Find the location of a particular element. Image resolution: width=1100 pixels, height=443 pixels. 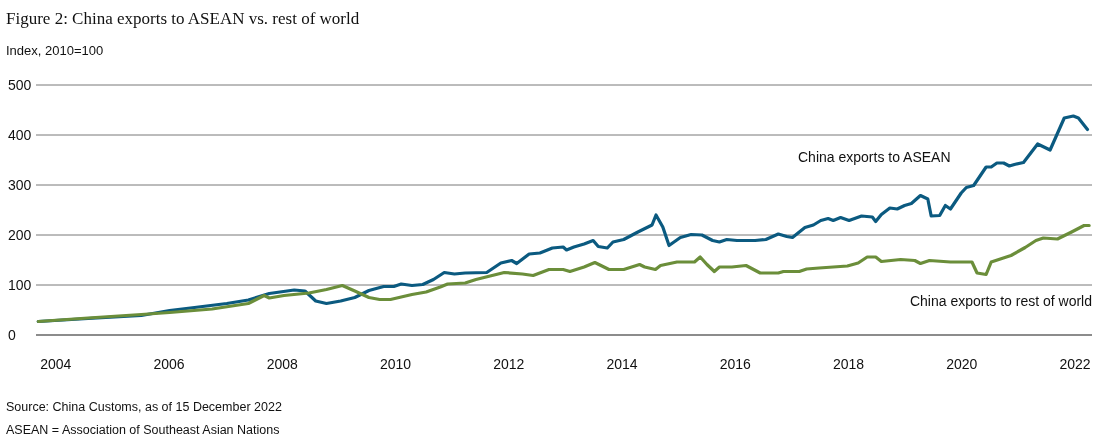

y-tick-label: 100 is located at coordinates (20, 285).